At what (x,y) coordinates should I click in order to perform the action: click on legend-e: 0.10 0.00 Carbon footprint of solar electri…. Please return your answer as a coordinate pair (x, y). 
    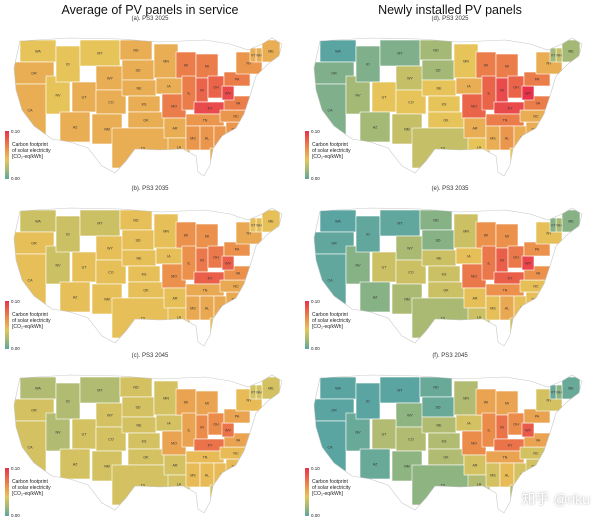
    Looking at the image, I should click on (333, 326).